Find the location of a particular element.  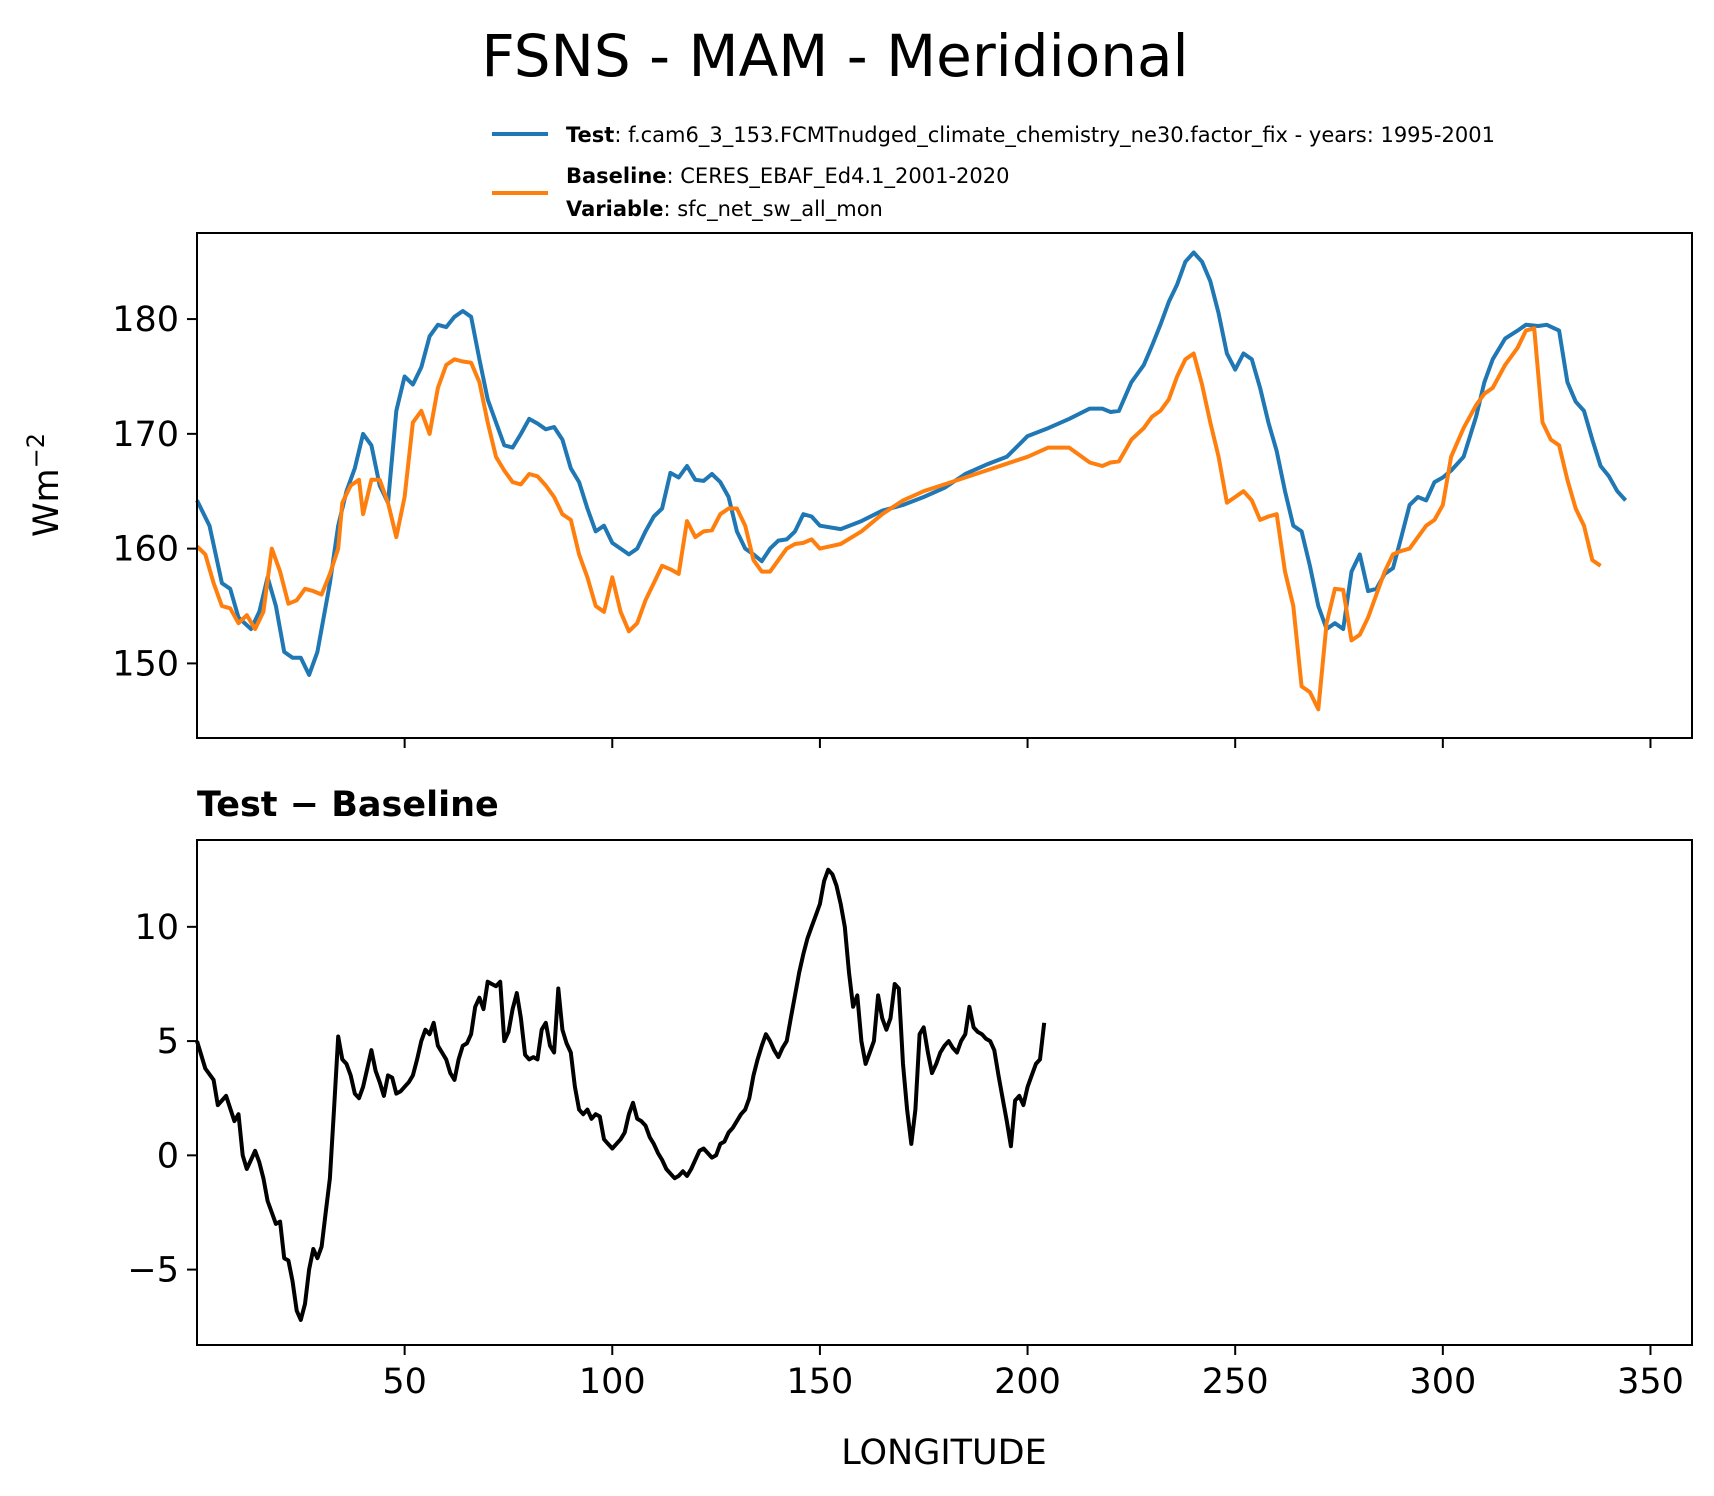

legend-test-key: Test is located at coordinates (590, 135).